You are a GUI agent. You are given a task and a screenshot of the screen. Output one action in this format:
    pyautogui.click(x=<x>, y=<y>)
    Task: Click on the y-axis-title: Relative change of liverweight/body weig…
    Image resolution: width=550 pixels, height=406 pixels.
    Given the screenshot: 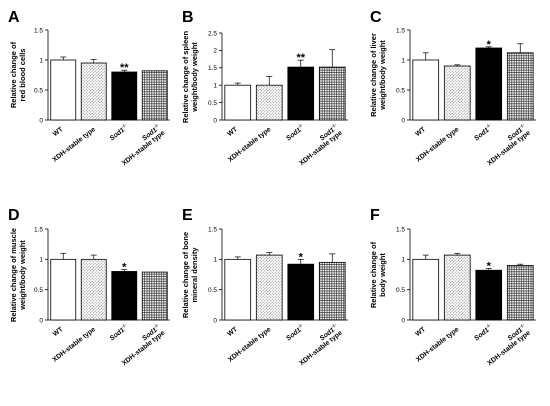 What is the action you would take?
    pyautogui.click(x=378, y=75)
    